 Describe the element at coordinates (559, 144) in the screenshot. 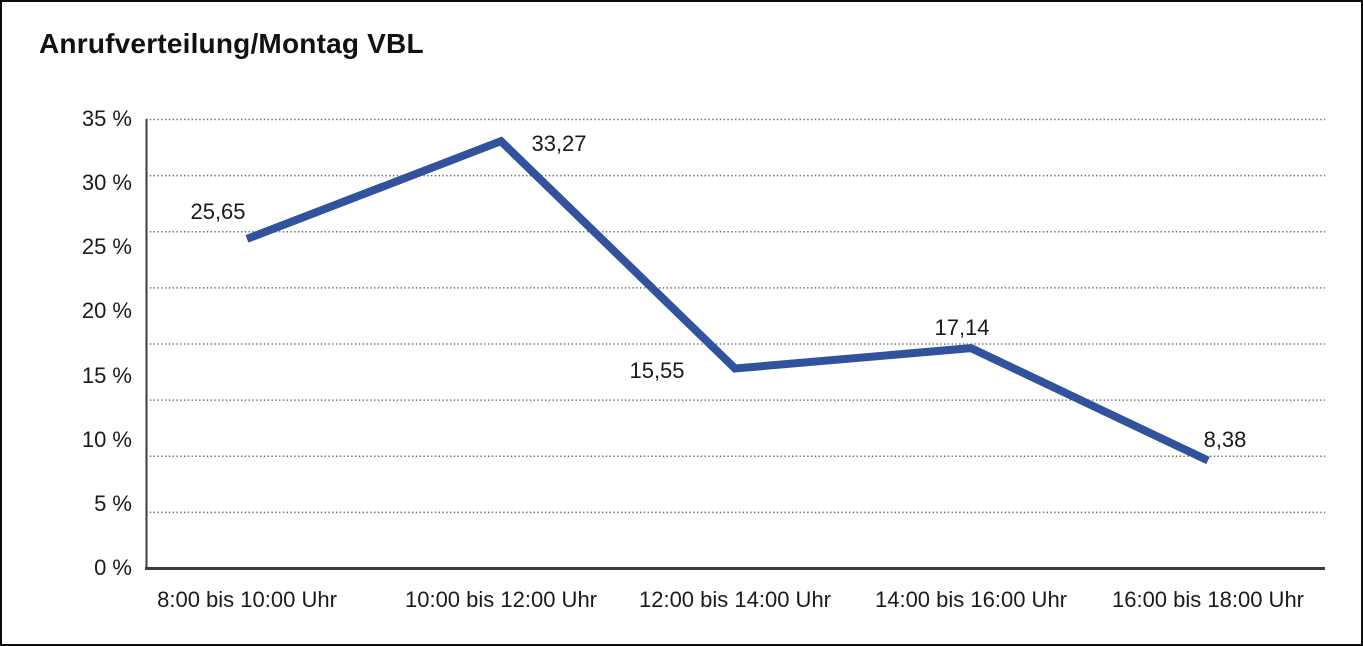

I see `point-value-label: 33,27` at that location.